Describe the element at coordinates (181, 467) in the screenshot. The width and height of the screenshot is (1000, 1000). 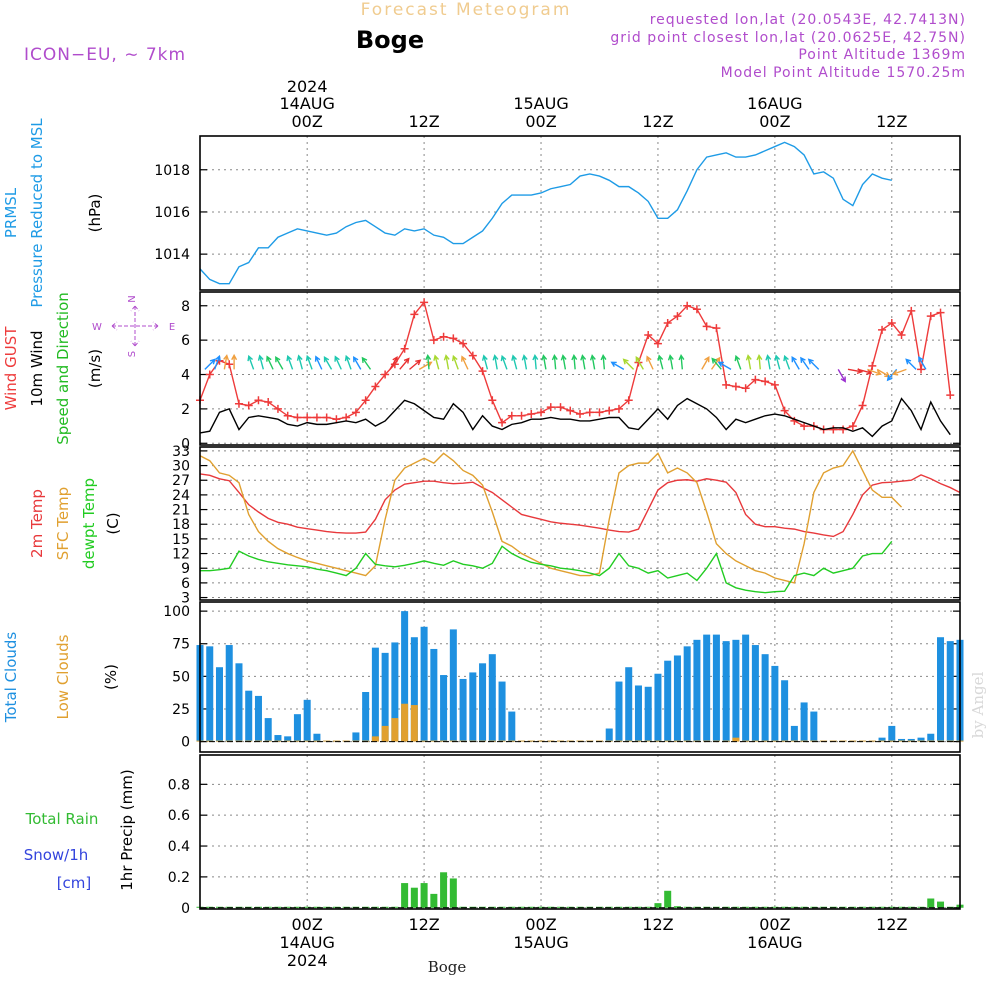
I see `y-tick-label: 30` at that location.